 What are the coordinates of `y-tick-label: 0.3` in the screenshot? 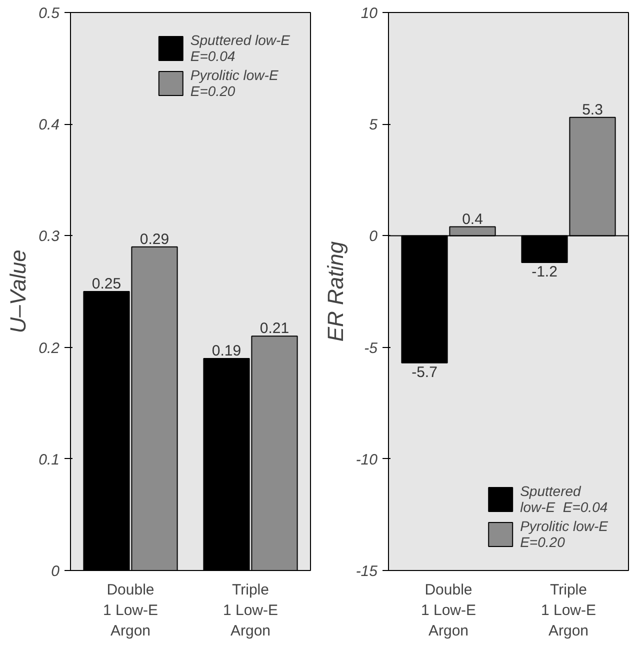 It's located at (49, 237).